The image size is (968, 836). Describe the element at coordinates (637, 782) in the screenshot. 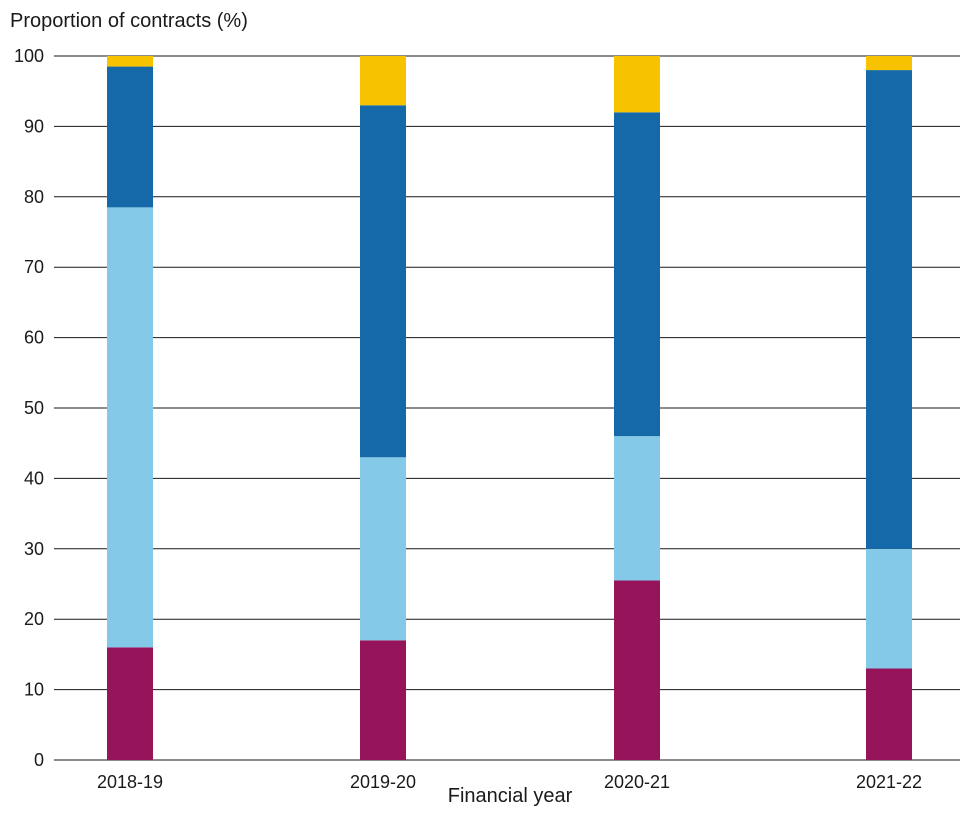

I see `x-tick-label: 2020-21` at that location.